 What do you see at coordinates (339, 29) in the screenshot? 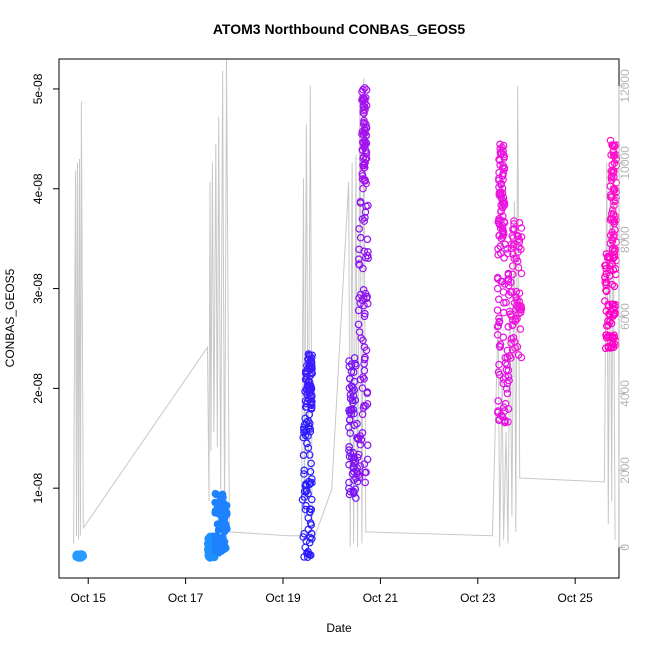
I see `chart-title: ATOM3 Northbound CONBAS_GEOS5` at bounding box center [339, 29].